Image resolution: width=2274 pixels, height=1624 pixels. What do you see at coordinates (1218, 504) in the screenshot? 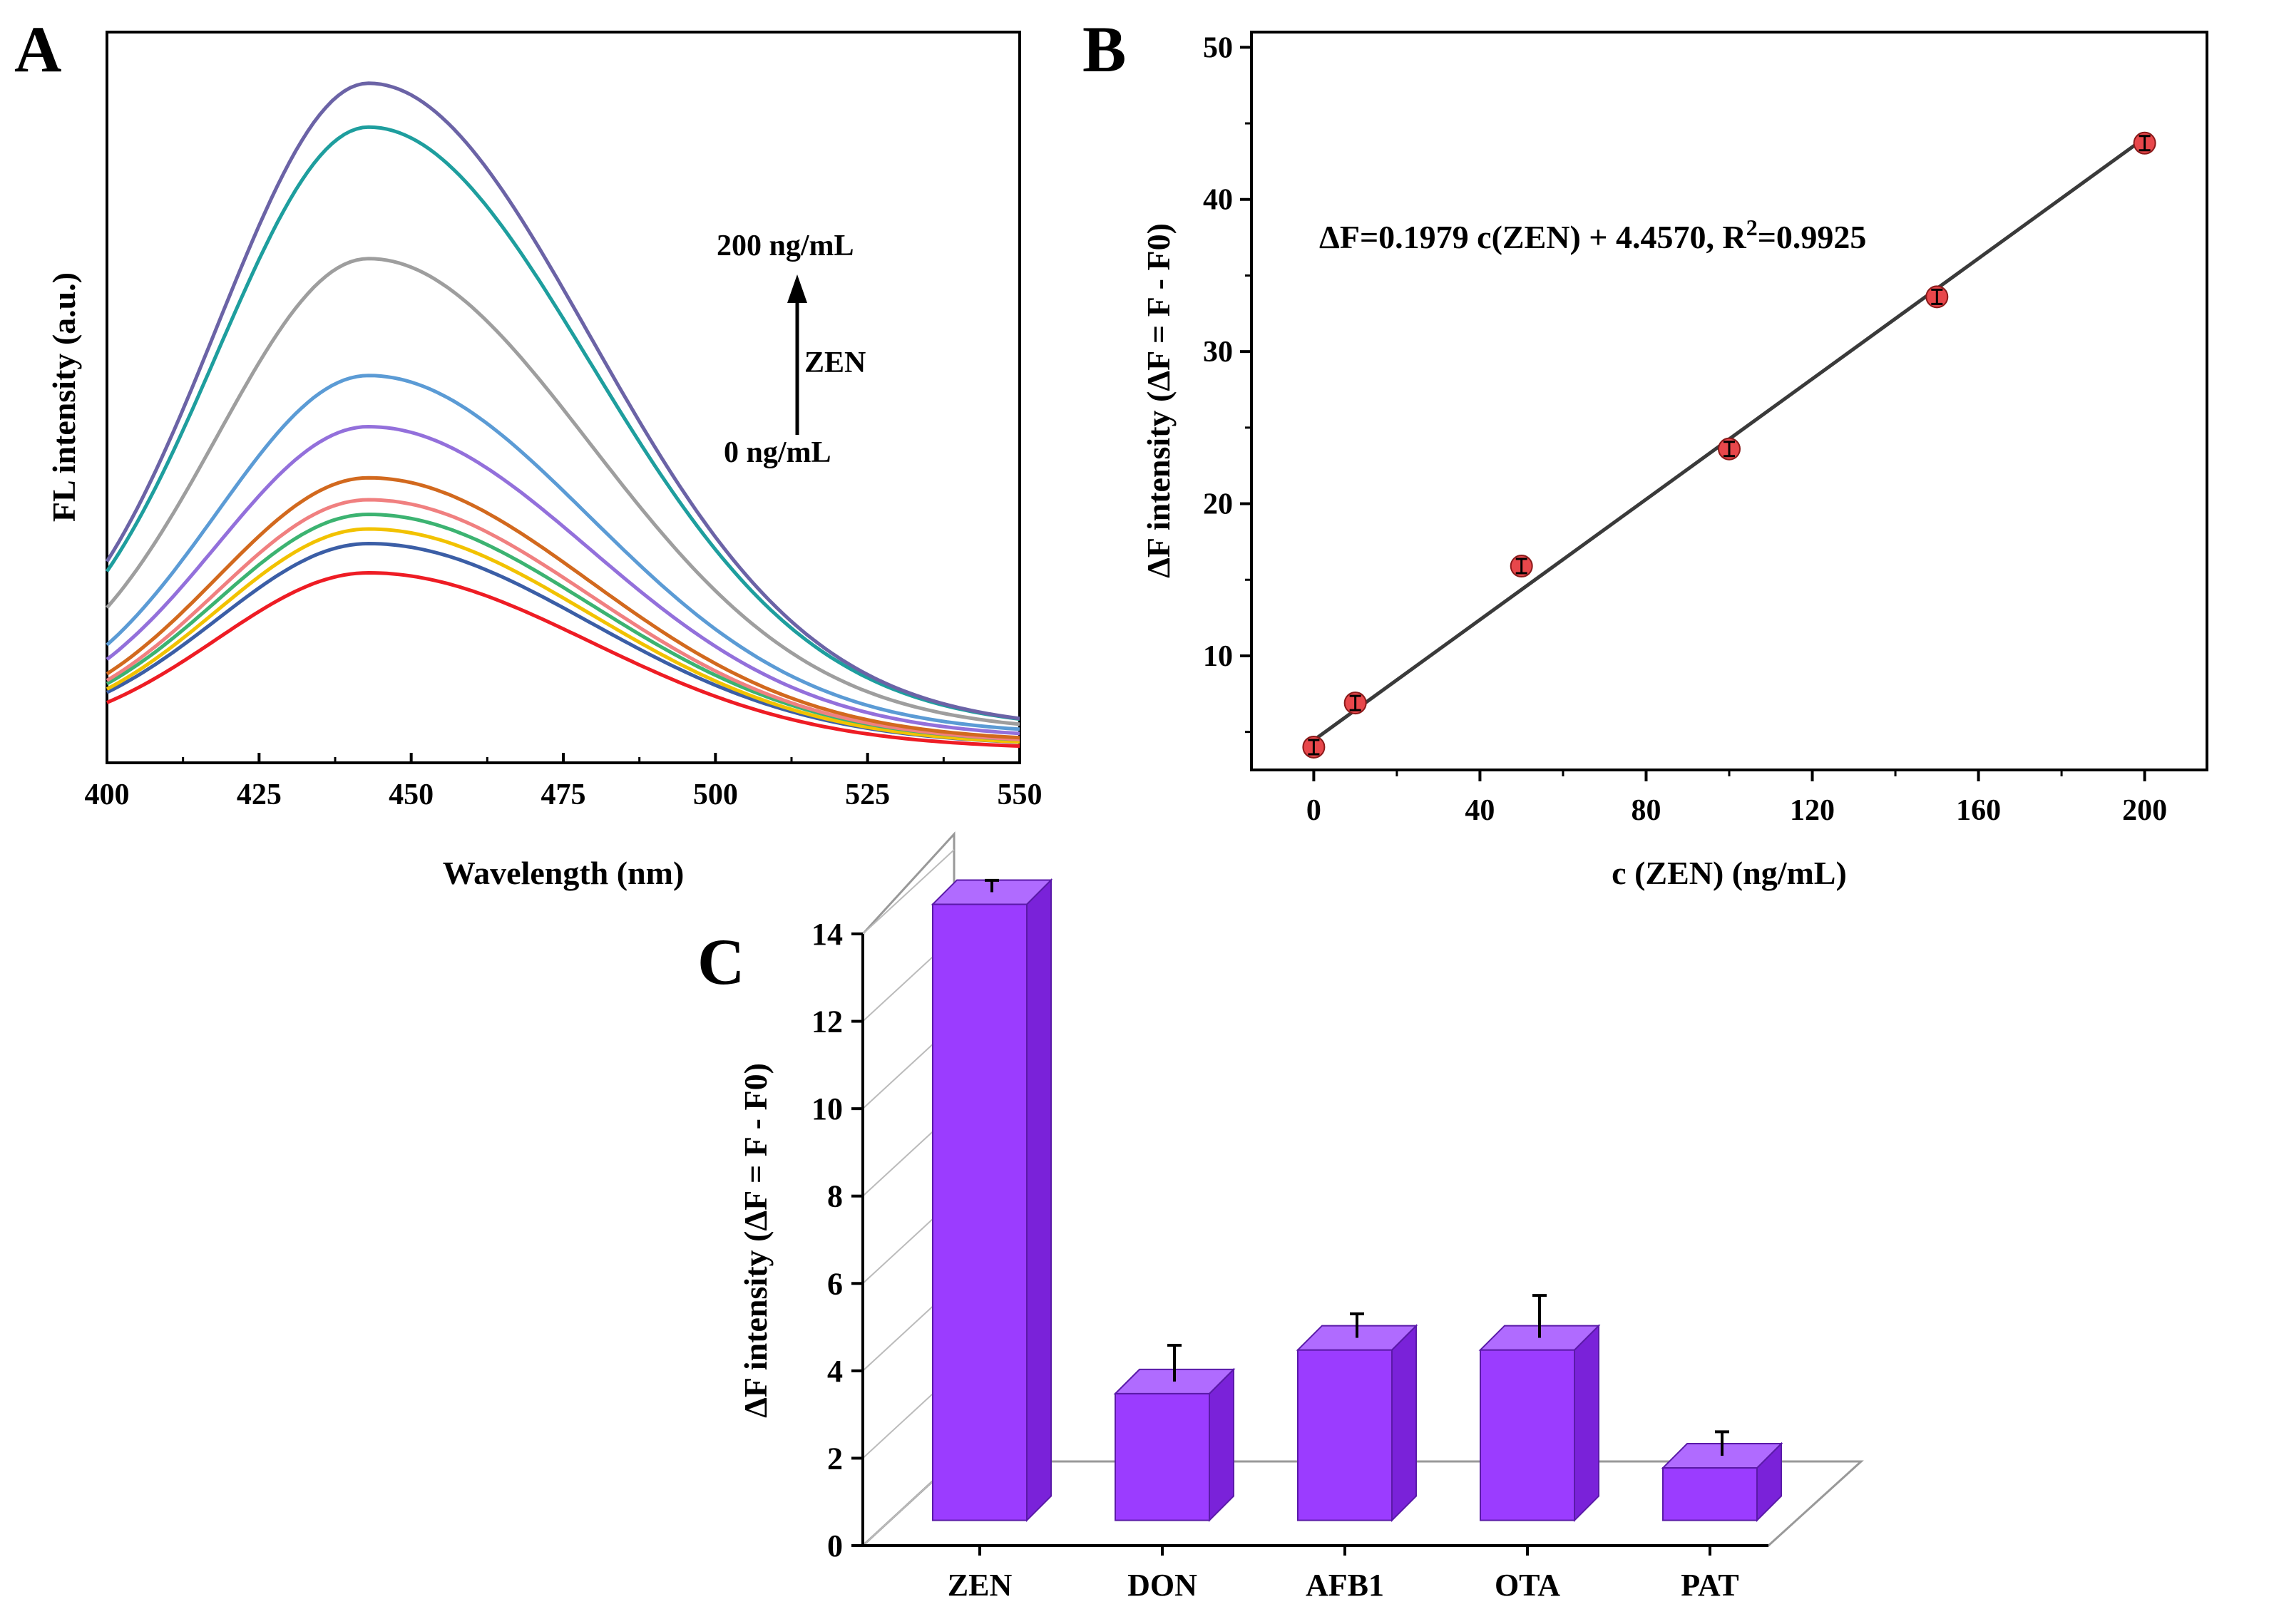
I see `panel-b-ytick-label: 20` at bounding box center [1218, 504].